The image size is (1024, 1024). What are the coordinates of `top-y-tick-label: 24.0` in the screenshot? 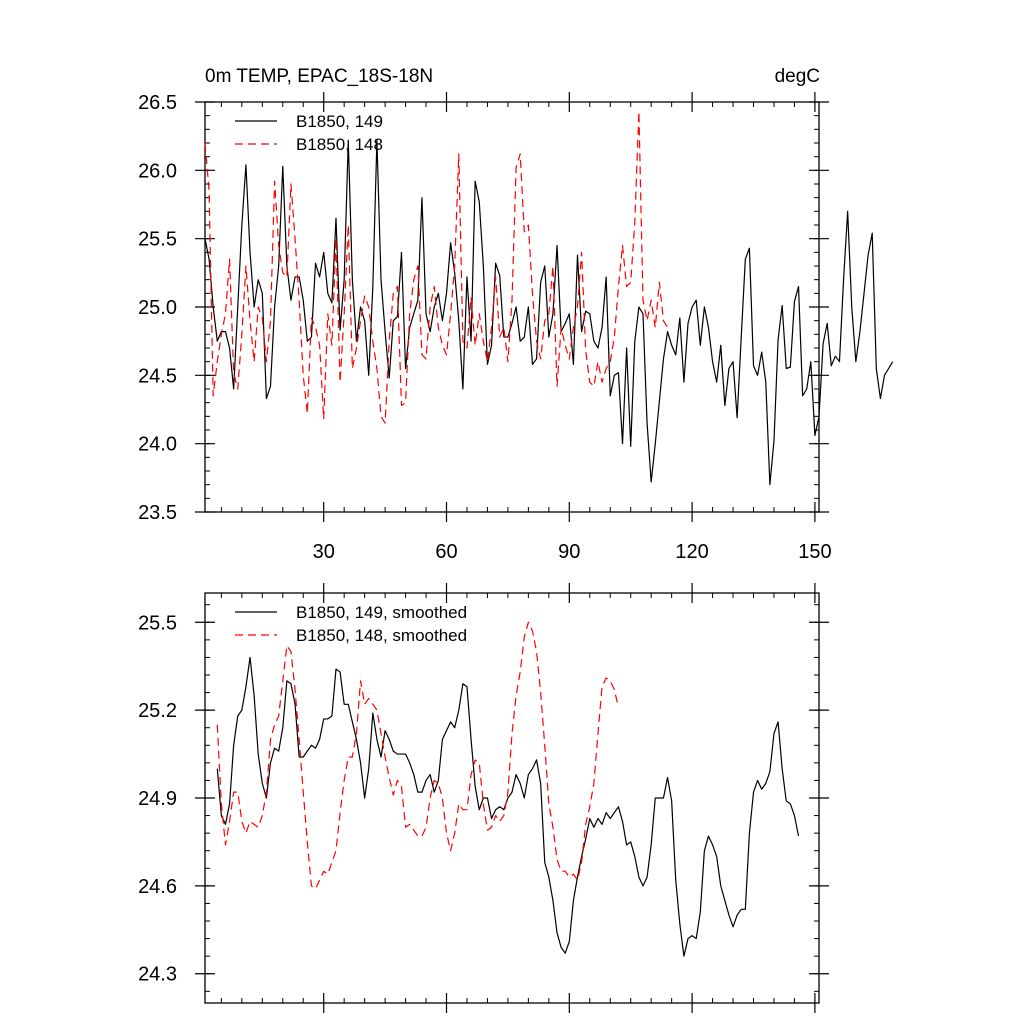 It's located at (157, 445).